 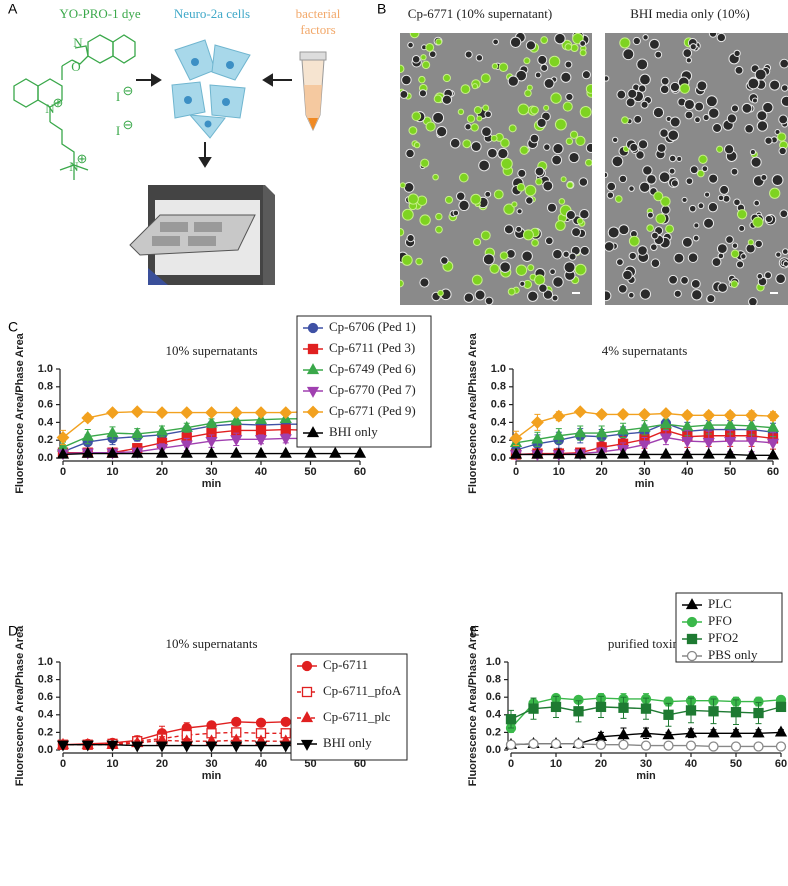 I want to click on image-title: Cp-6771 (10% supernatant), so click(x=480, y=13).